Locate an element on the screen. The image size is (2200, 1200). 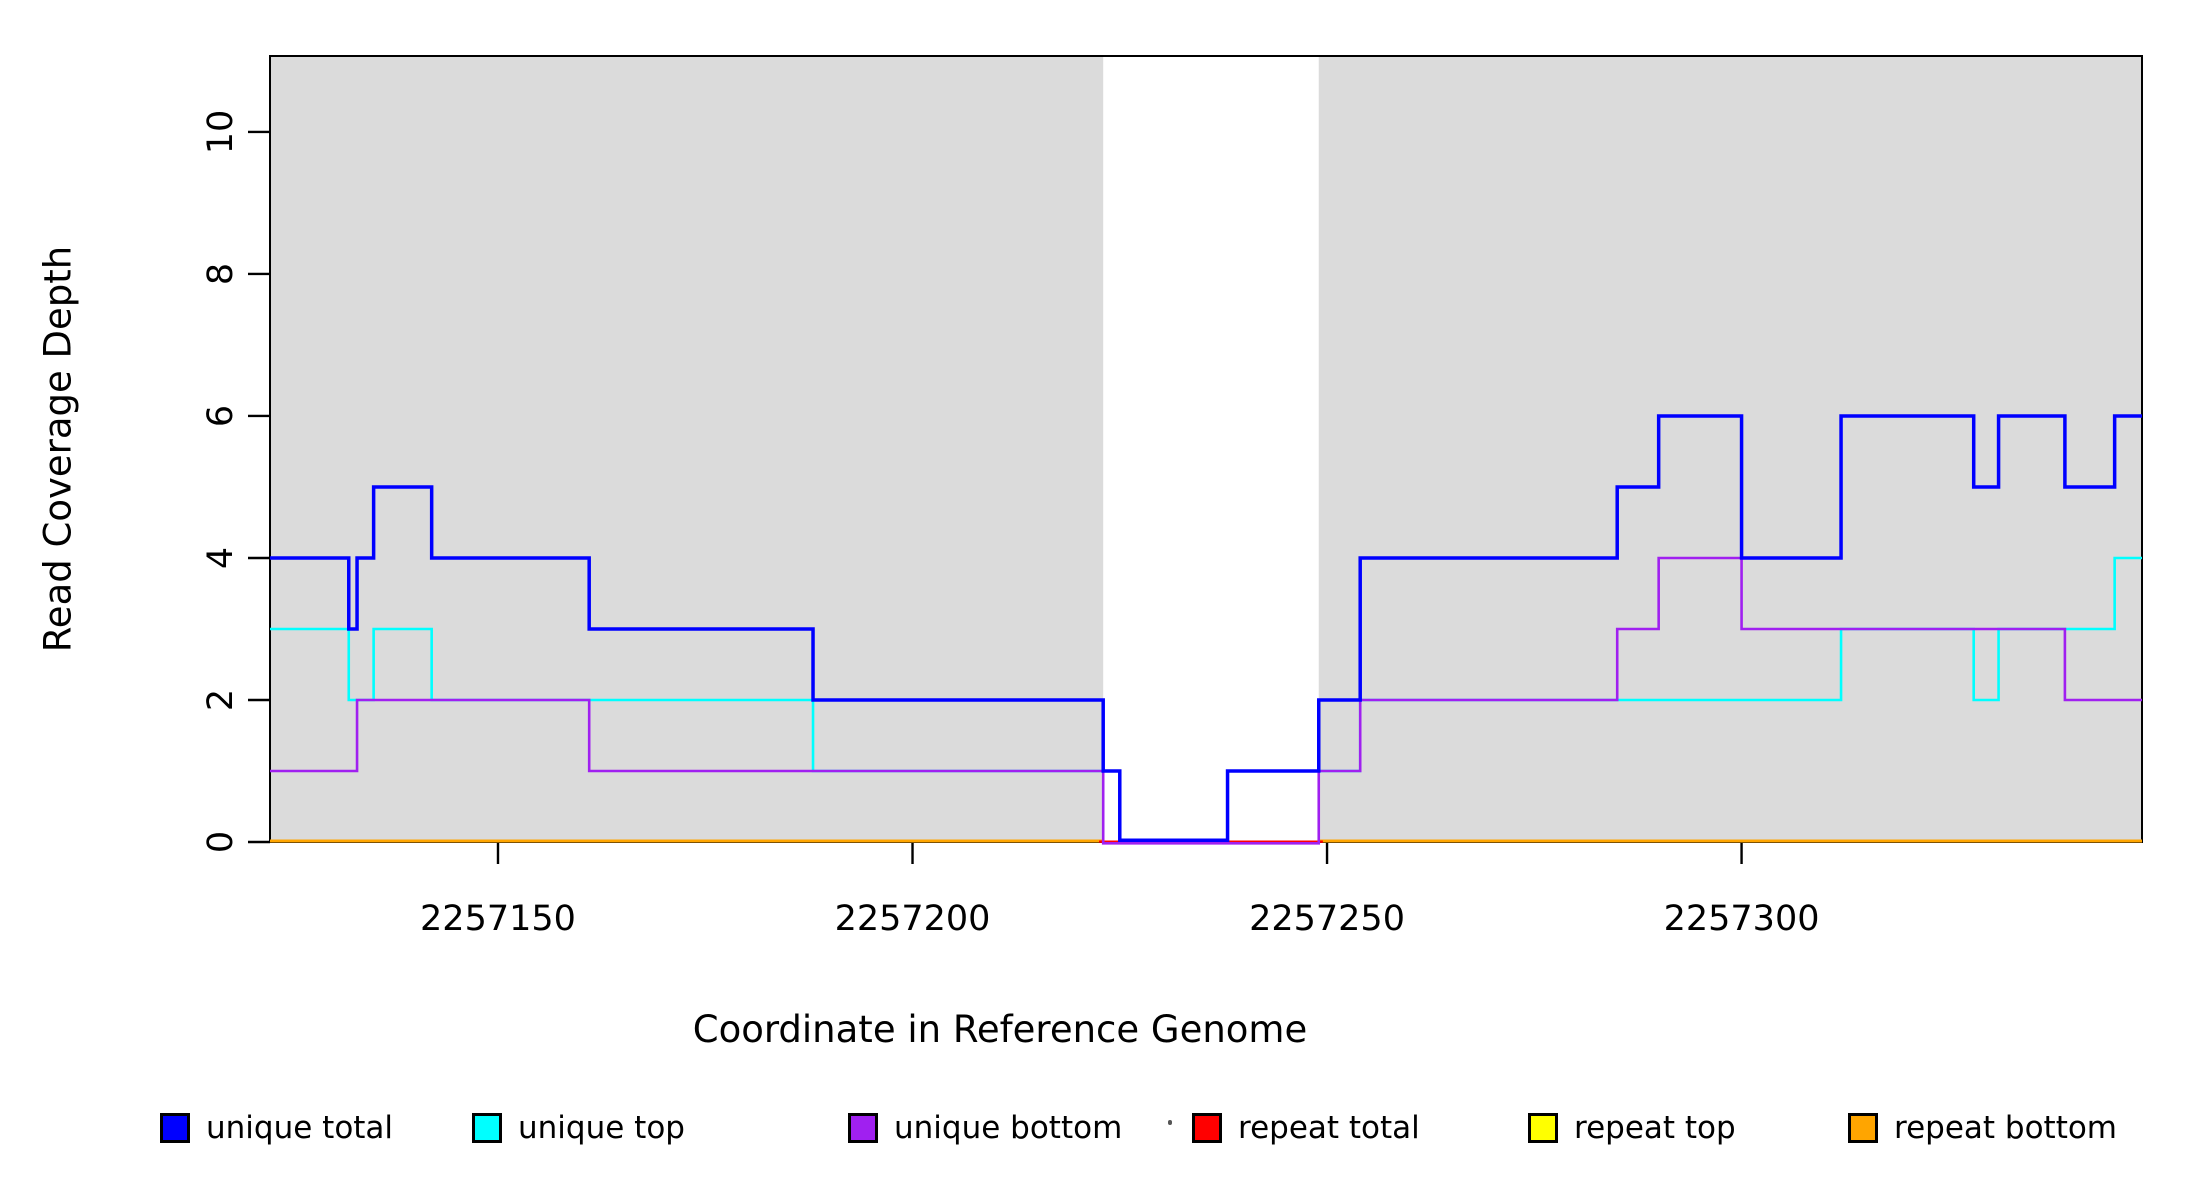
stray-dot-artifact is located at coordinates (1170, 1122).